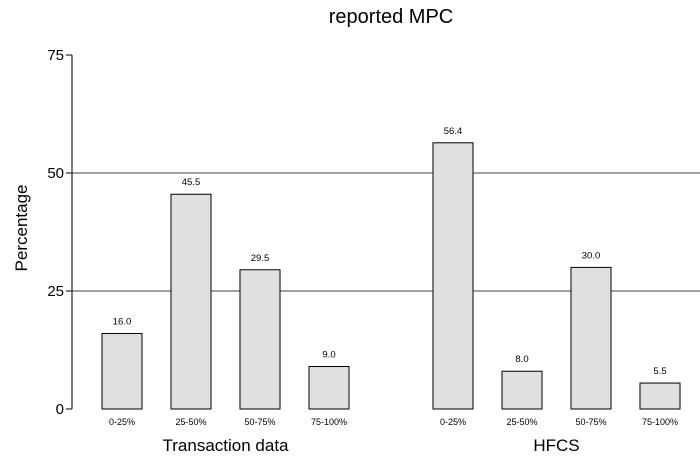 The height and width of the screenshot is (457, 700). What do you see at coordinates (521, 359) in the screenshot?
I see `data-label: 8.0` at bounding box center [521, 359].